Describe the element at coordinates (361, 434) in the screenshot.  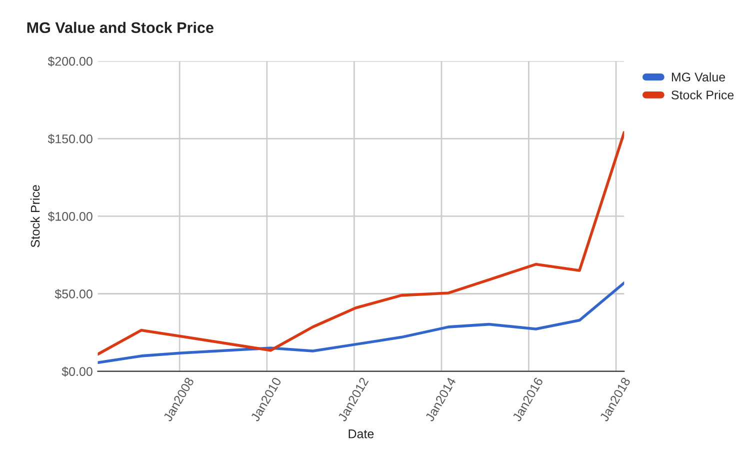
I see `x-axis-title: Date` at that location.